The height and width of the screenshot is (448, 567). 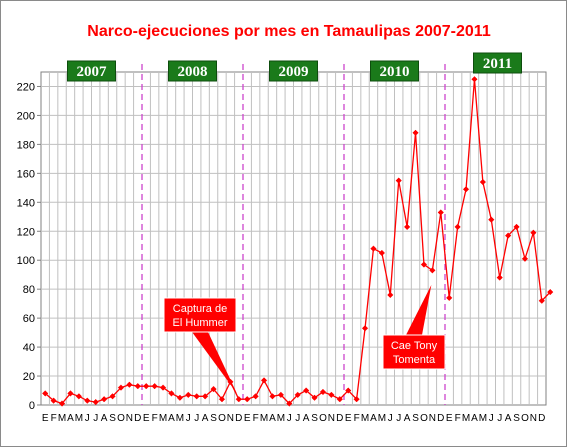 What do you see at coordinates (414, 346) in the screenshot?
I see `callout-text: Cae Tony` at bounding box center [414, 346].